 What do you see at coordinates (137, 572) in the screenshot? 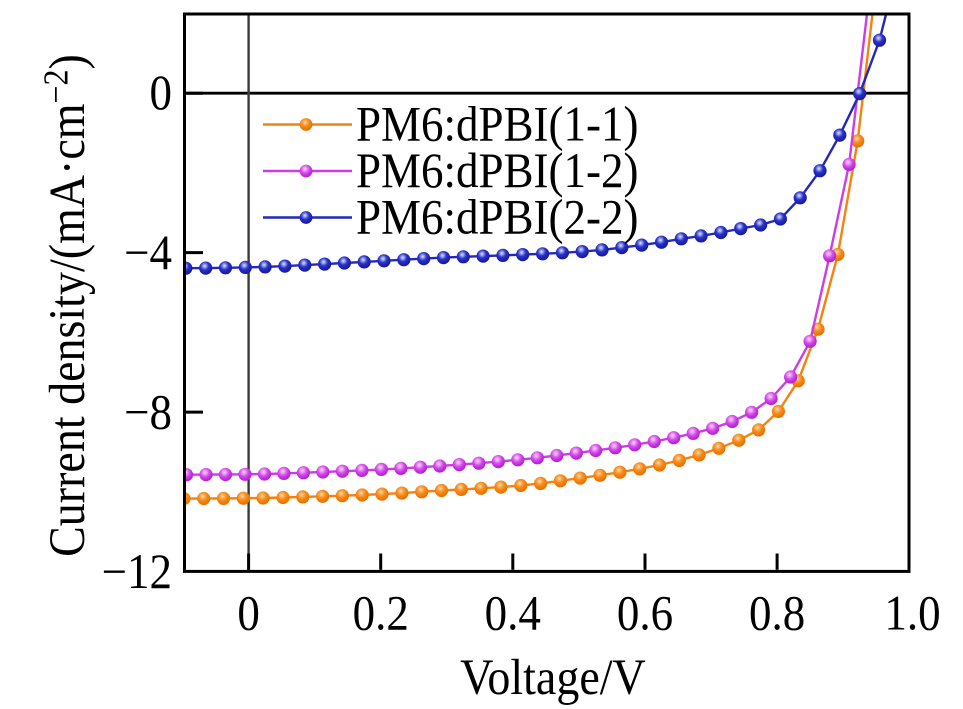
I see `svg-text: −12` at bounding box center [137, 572].